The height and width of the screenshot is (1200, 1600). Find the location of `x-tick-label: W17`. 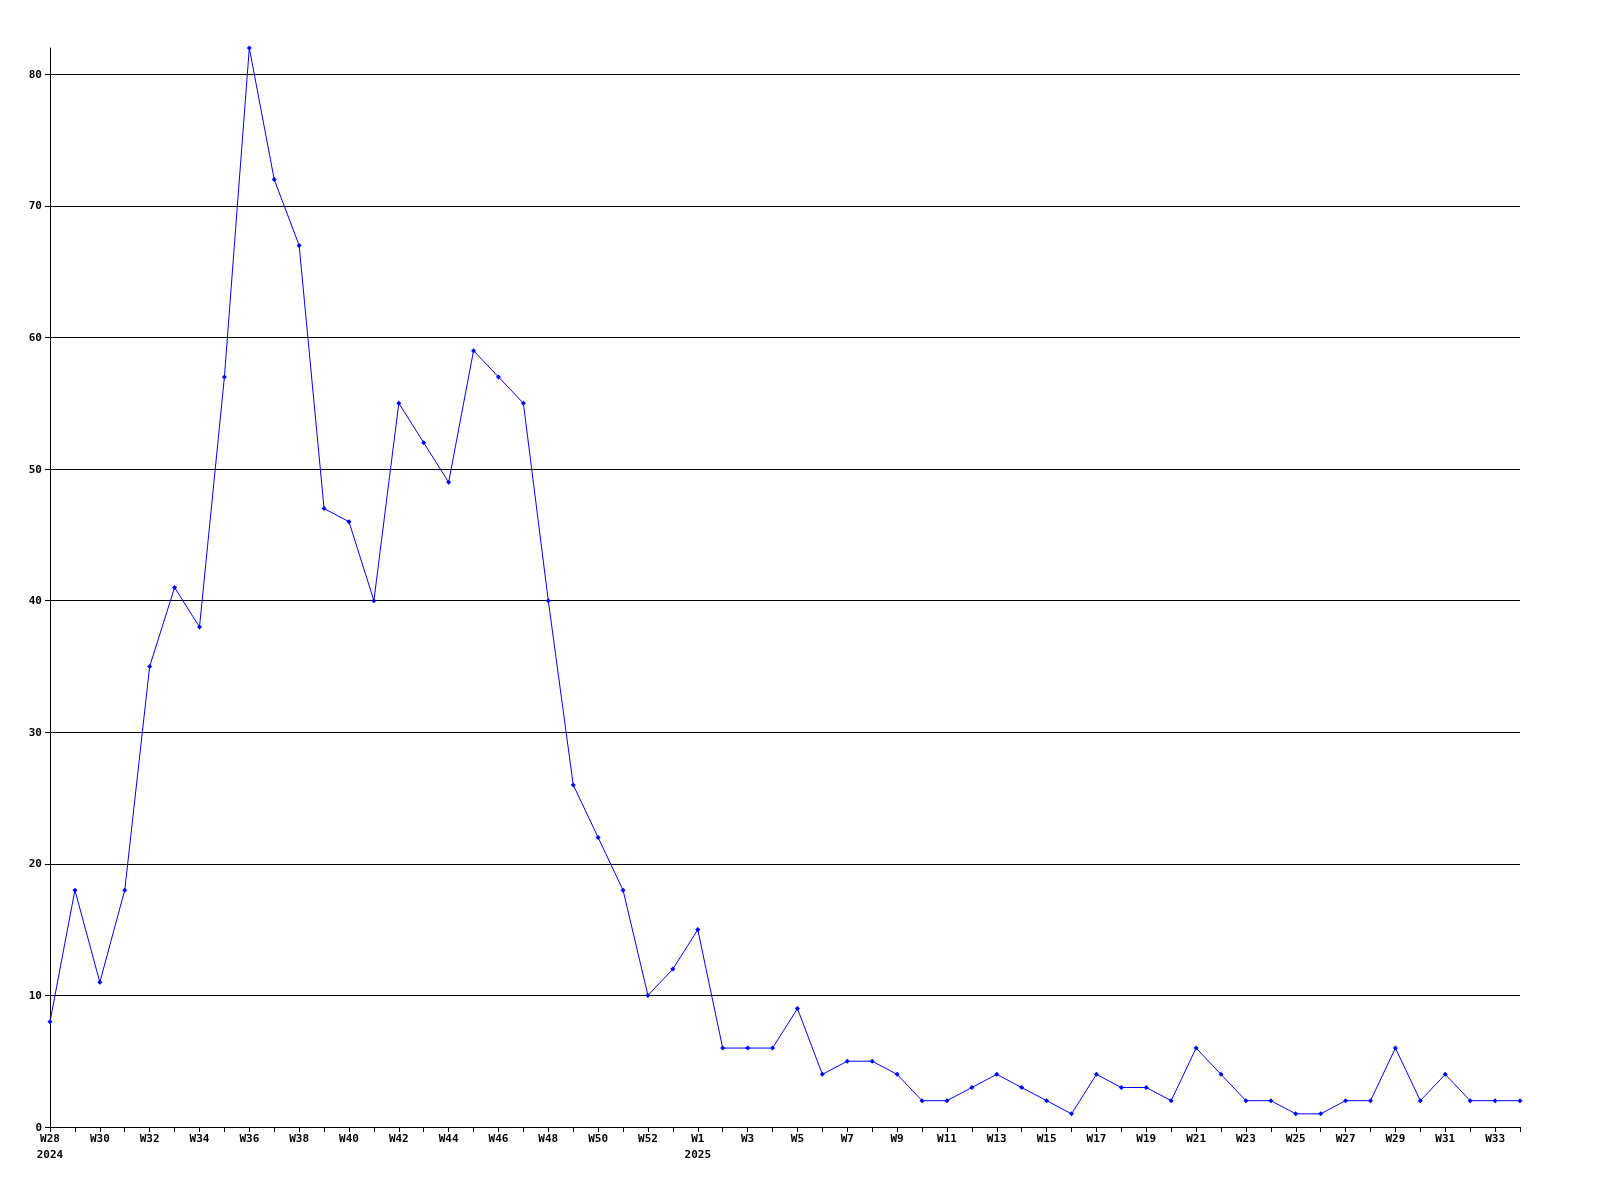

x-tick-label: W17 is located at coordinates (1096, 1138).